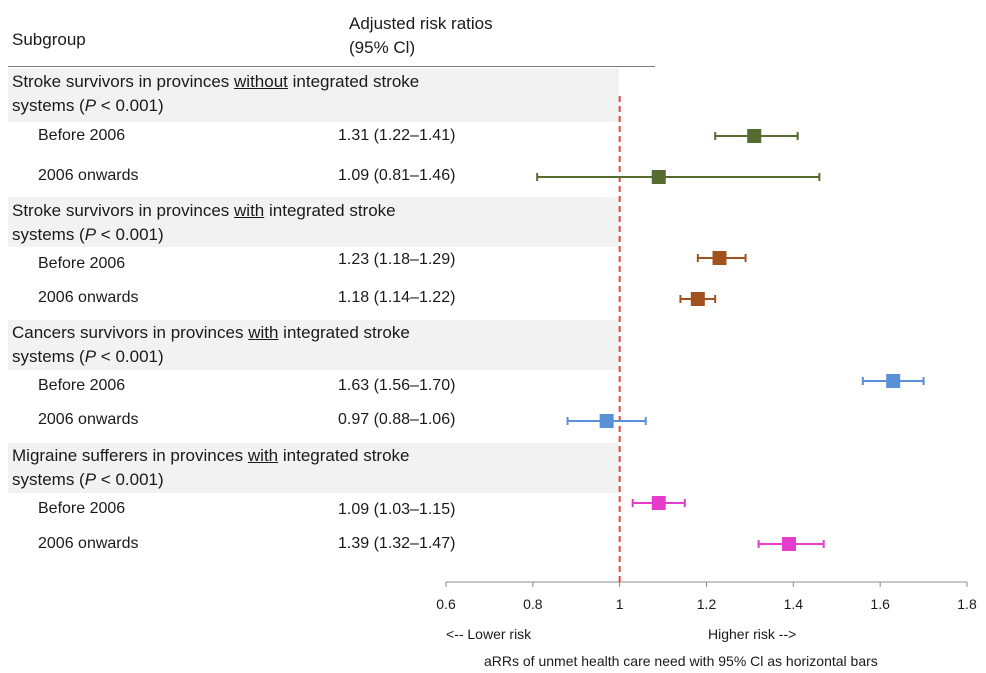 The width and height of the screenshot is (986, 673). What do you see at coordinates (752, 634) in the screenshot?
I see `higher-risk-label: Higher risk -->` at bounding box center [752, 634].